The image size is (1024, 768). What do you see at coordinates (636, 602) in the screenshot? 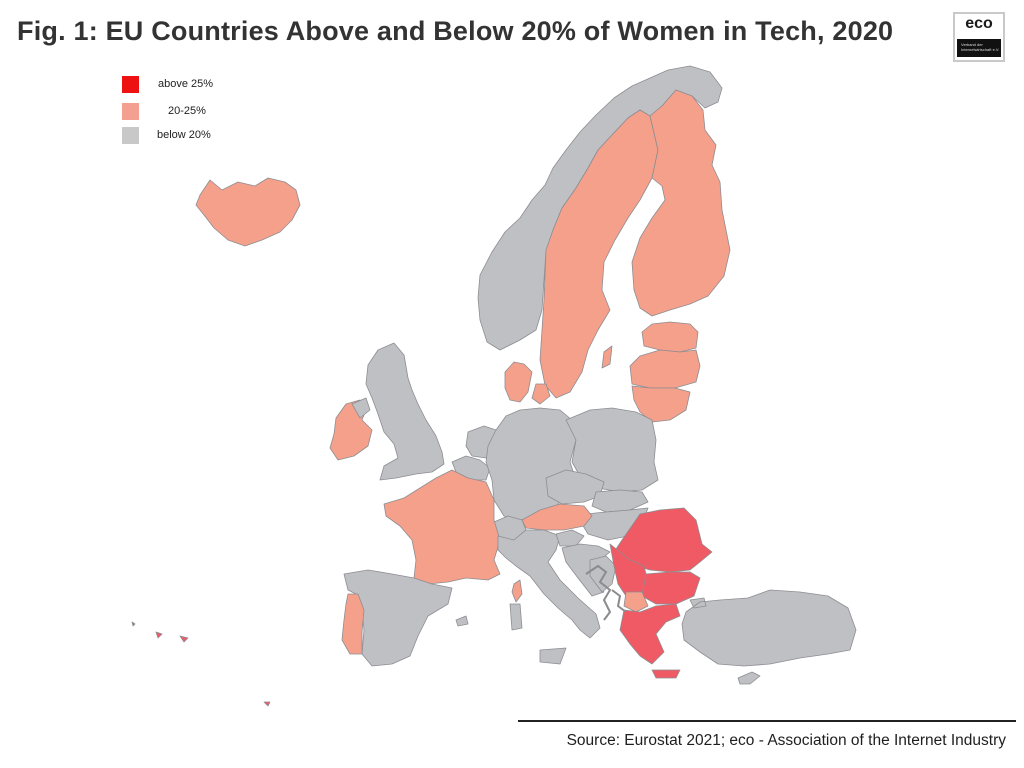
I see `country-north-macedonia` at bounding box center [636, 602].